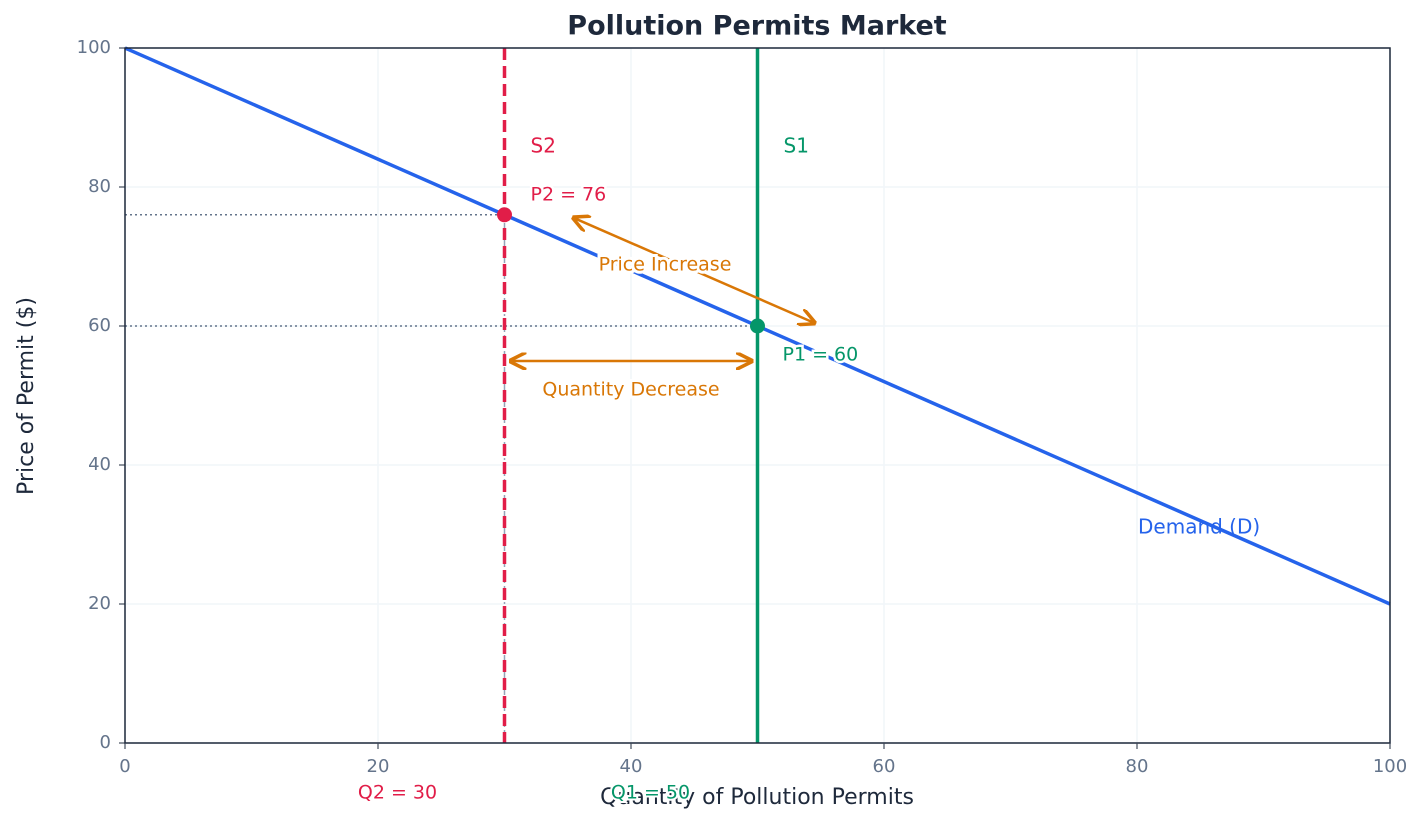 Image resolution: width=1425 pixels, height=825 pixels. Describe the element at coordinates (99, 464) in the screenshot. I see `y-tick-label: 40` at that location.